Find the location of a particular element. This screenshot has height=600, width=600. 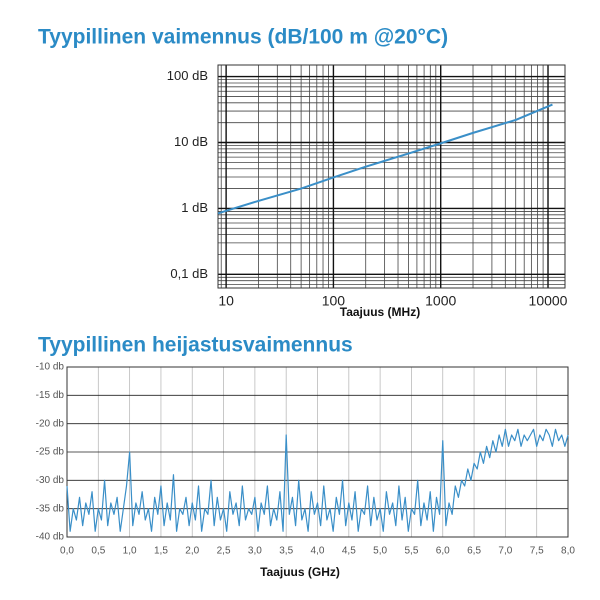

x-tick-label: 2,5 is located at coordinates (224, 551).